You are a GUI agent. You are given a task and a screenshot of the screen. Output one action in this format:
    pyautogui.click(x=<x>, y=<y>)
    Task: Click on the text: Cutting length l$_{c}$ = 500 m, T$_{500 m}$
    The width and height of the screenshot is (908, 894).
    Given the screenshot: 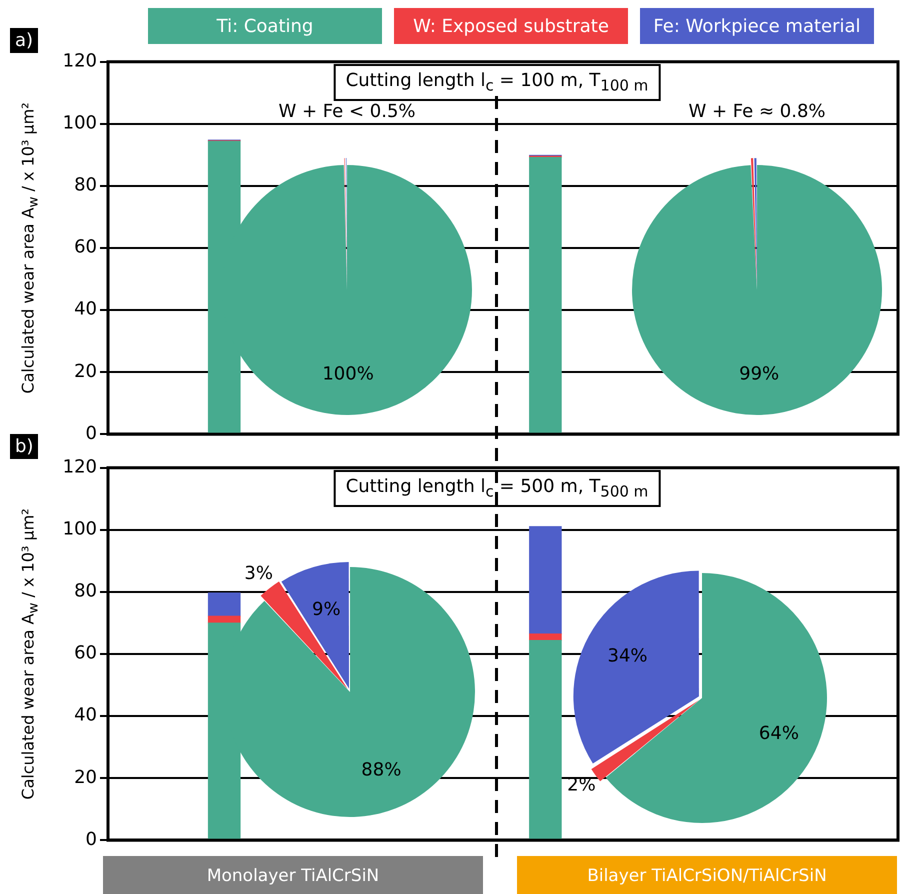 What is the action you would take?
    pyautogui.click(x=497, y=488)
    